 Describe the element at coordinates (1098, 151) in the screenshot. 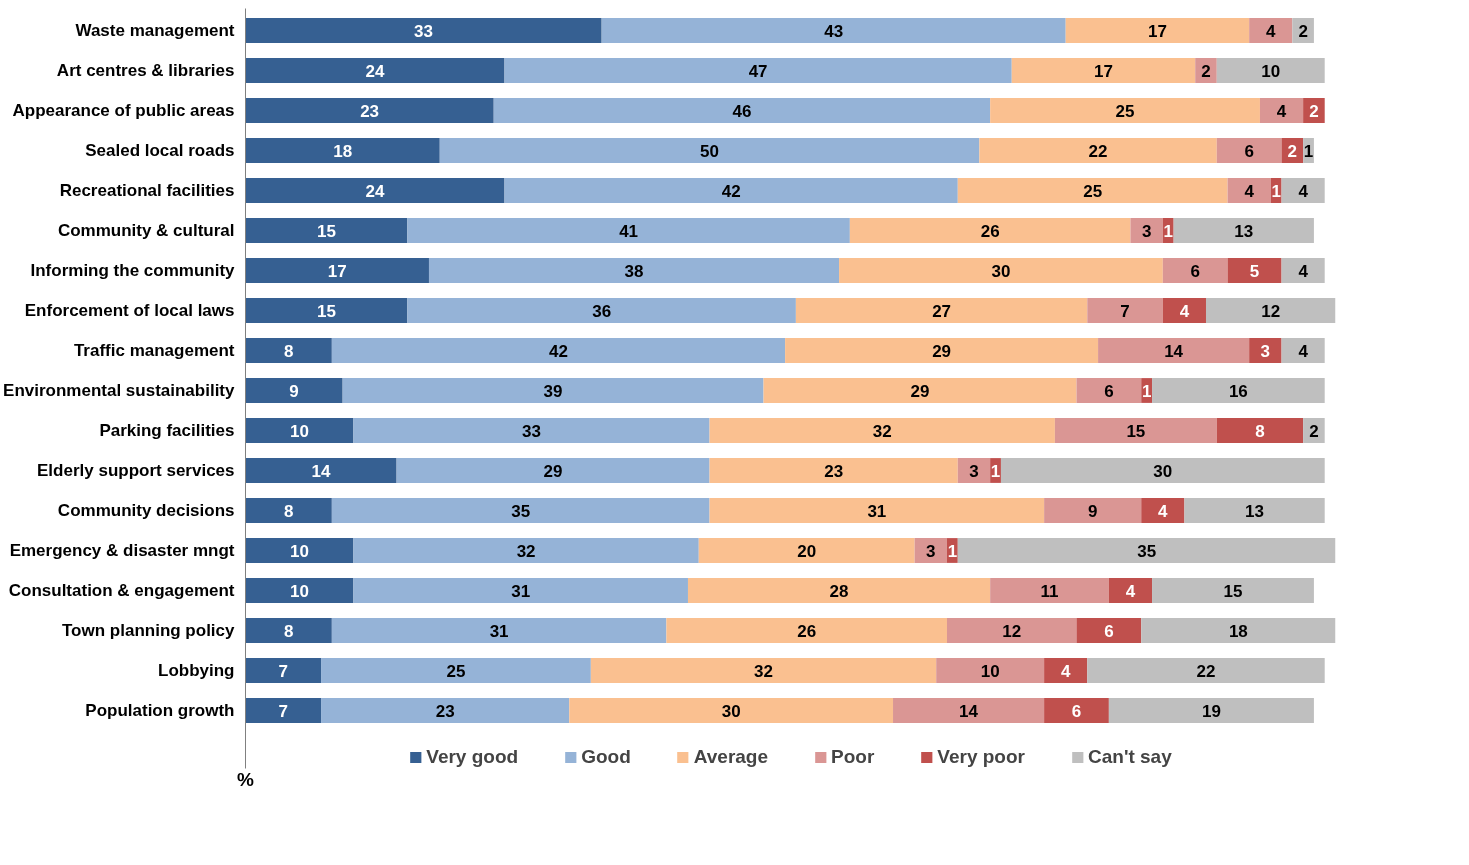

I see `data-label: 22` at that location.